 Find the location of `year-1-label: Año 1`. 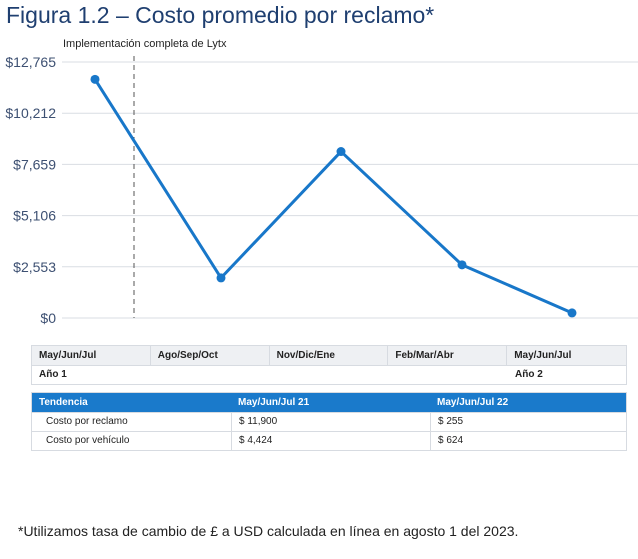

year-1-label: Año 1 is located at coordinates (53, 374).